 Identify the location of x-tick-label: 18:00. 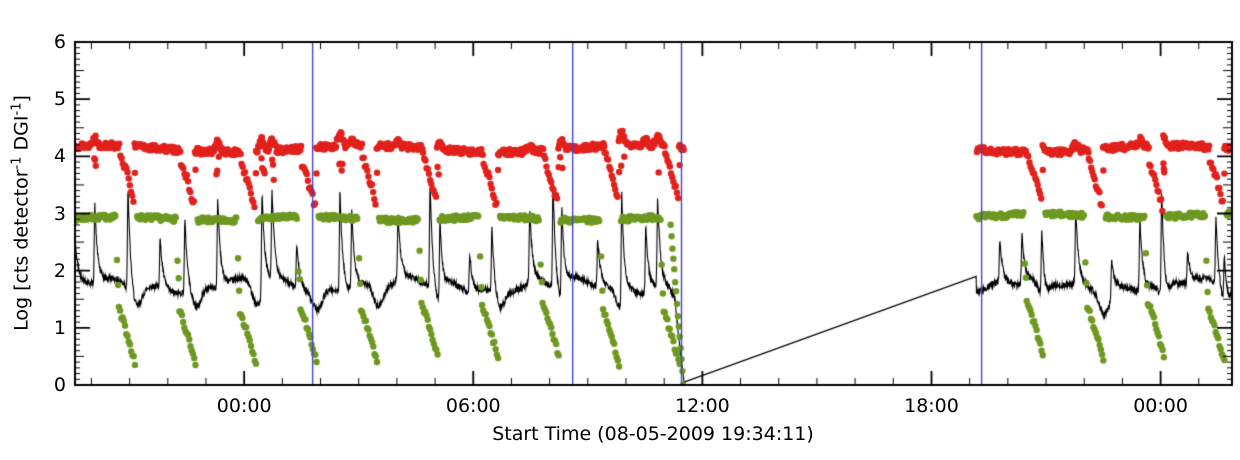
(931, 406).